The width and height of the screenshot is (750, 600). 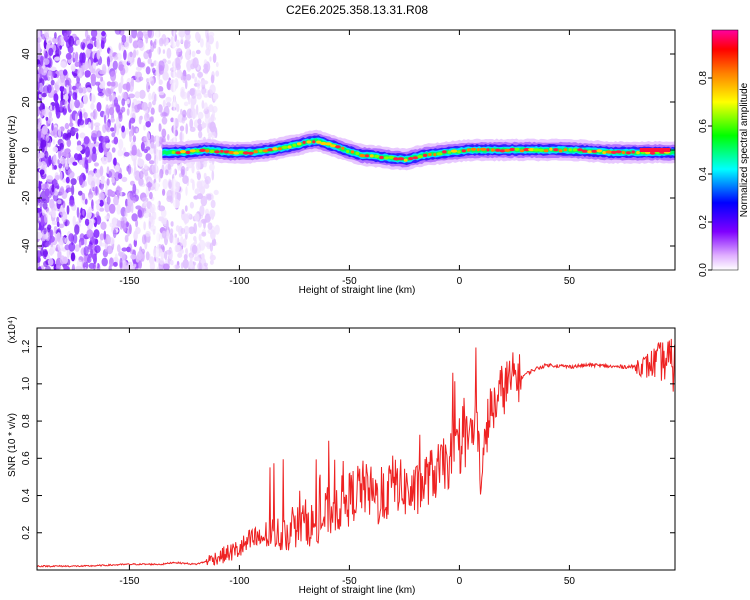 I want to click on colorbar-tick-label: 0.2, so click(x=703, y=222).